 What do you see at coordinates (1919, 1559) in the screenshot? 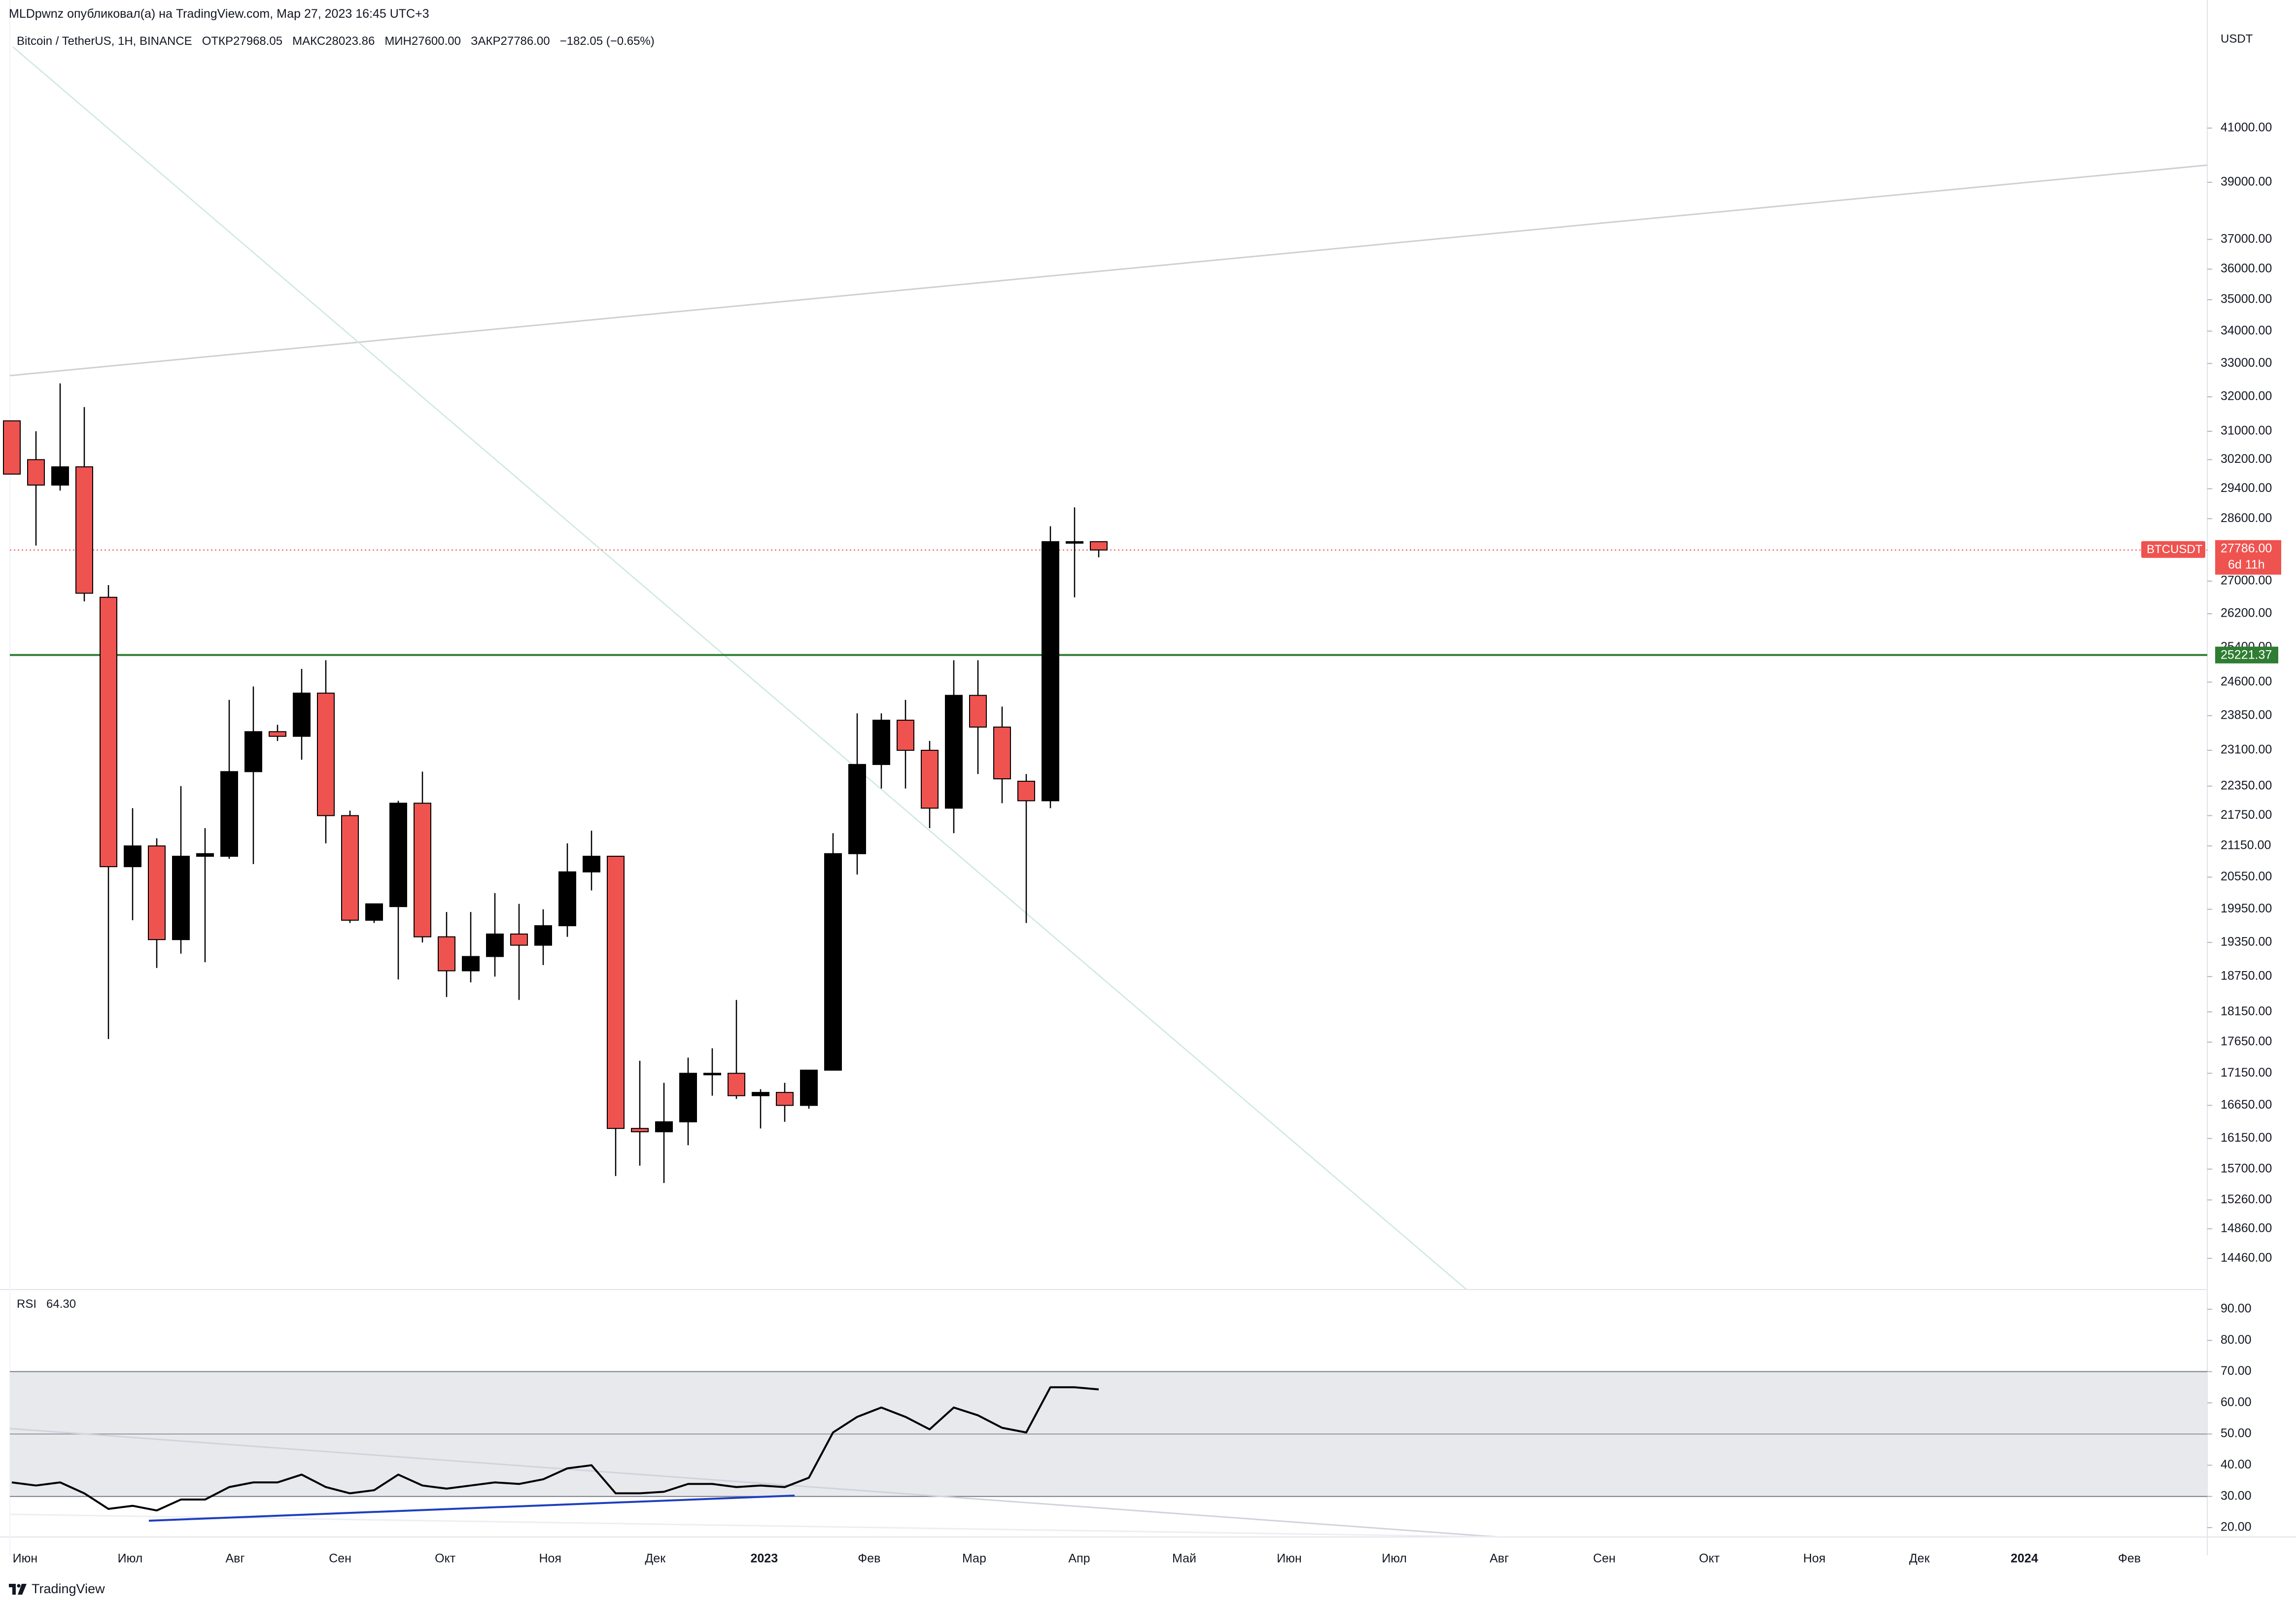
I see `time-axis-label: Дек` at bounding box center [1919, 1559].